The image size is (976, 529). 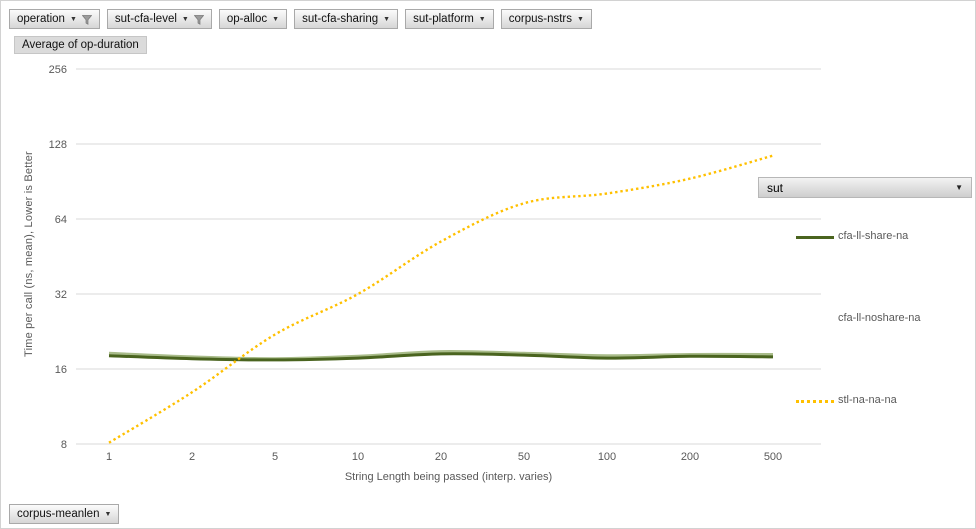 What do you see at coordinates (607, 457) in the screenshot?
I see `x-tick-label: 100` at bounding box center [607, 457].